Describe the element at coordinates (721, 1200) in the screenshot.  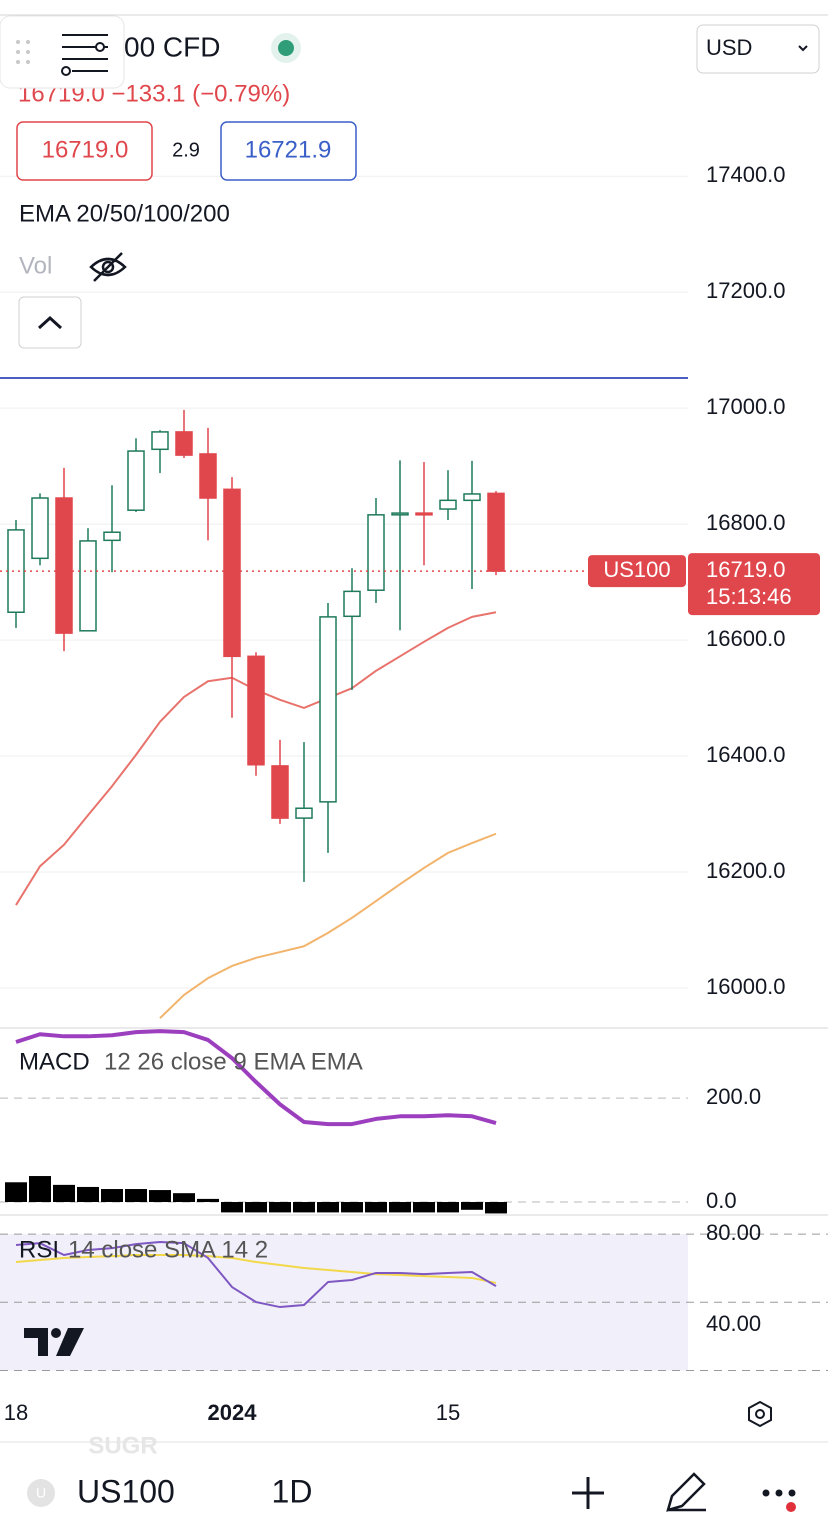
I see `y-tick-label: 0.0` at that location.